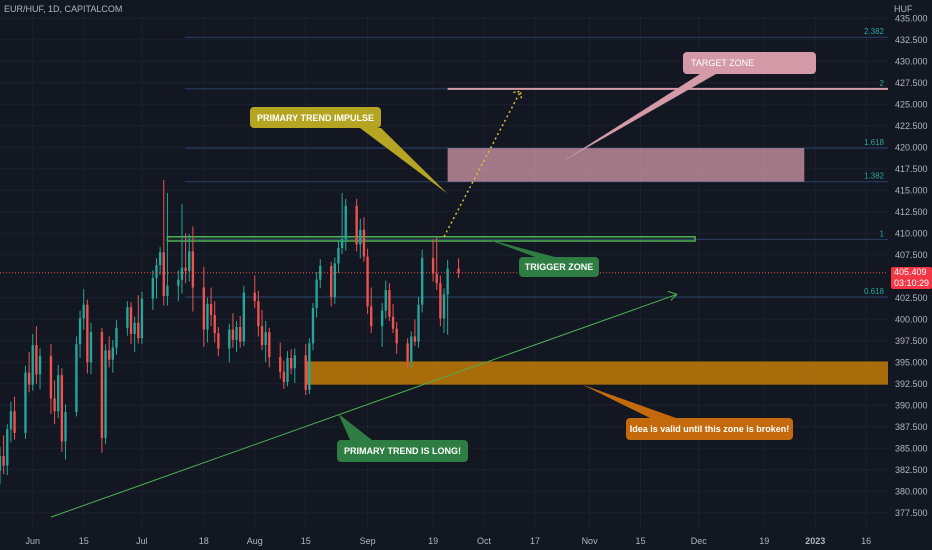 The image size is (932, 550). Describe the element at coordinates (882, 233) in the screenshot. I see `fib-label: 1` at that location.